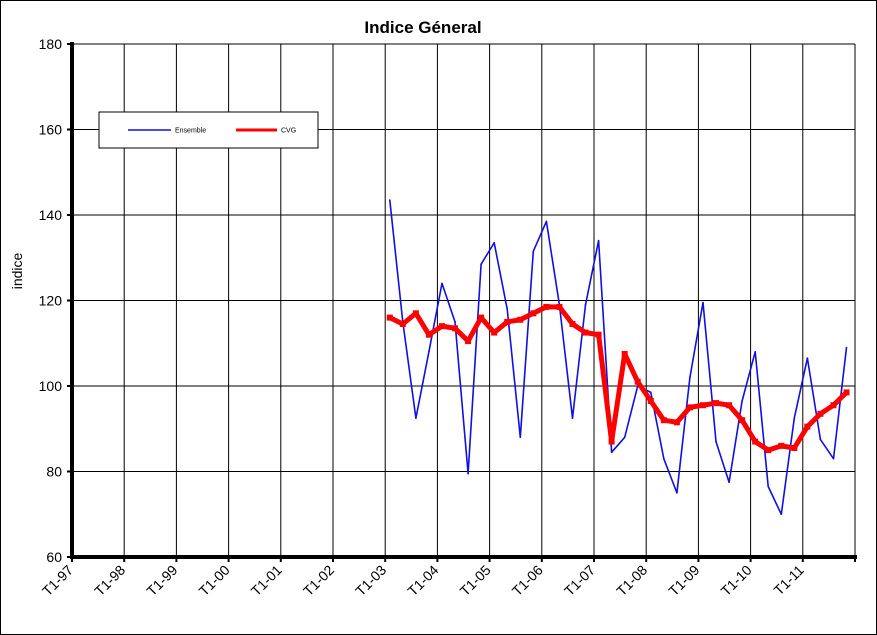 This screenshot has height=635, width=877. I want to click on x-tick-label: T1-03, so click(370, 580).